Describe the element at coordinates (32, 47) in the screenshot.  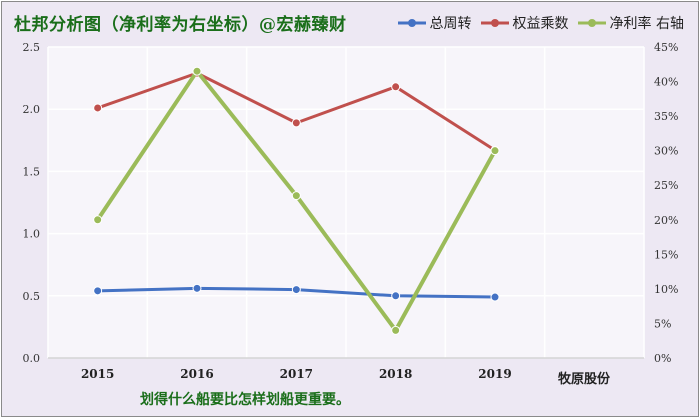
I see `y-left-tick-label: 2.5` at that location.